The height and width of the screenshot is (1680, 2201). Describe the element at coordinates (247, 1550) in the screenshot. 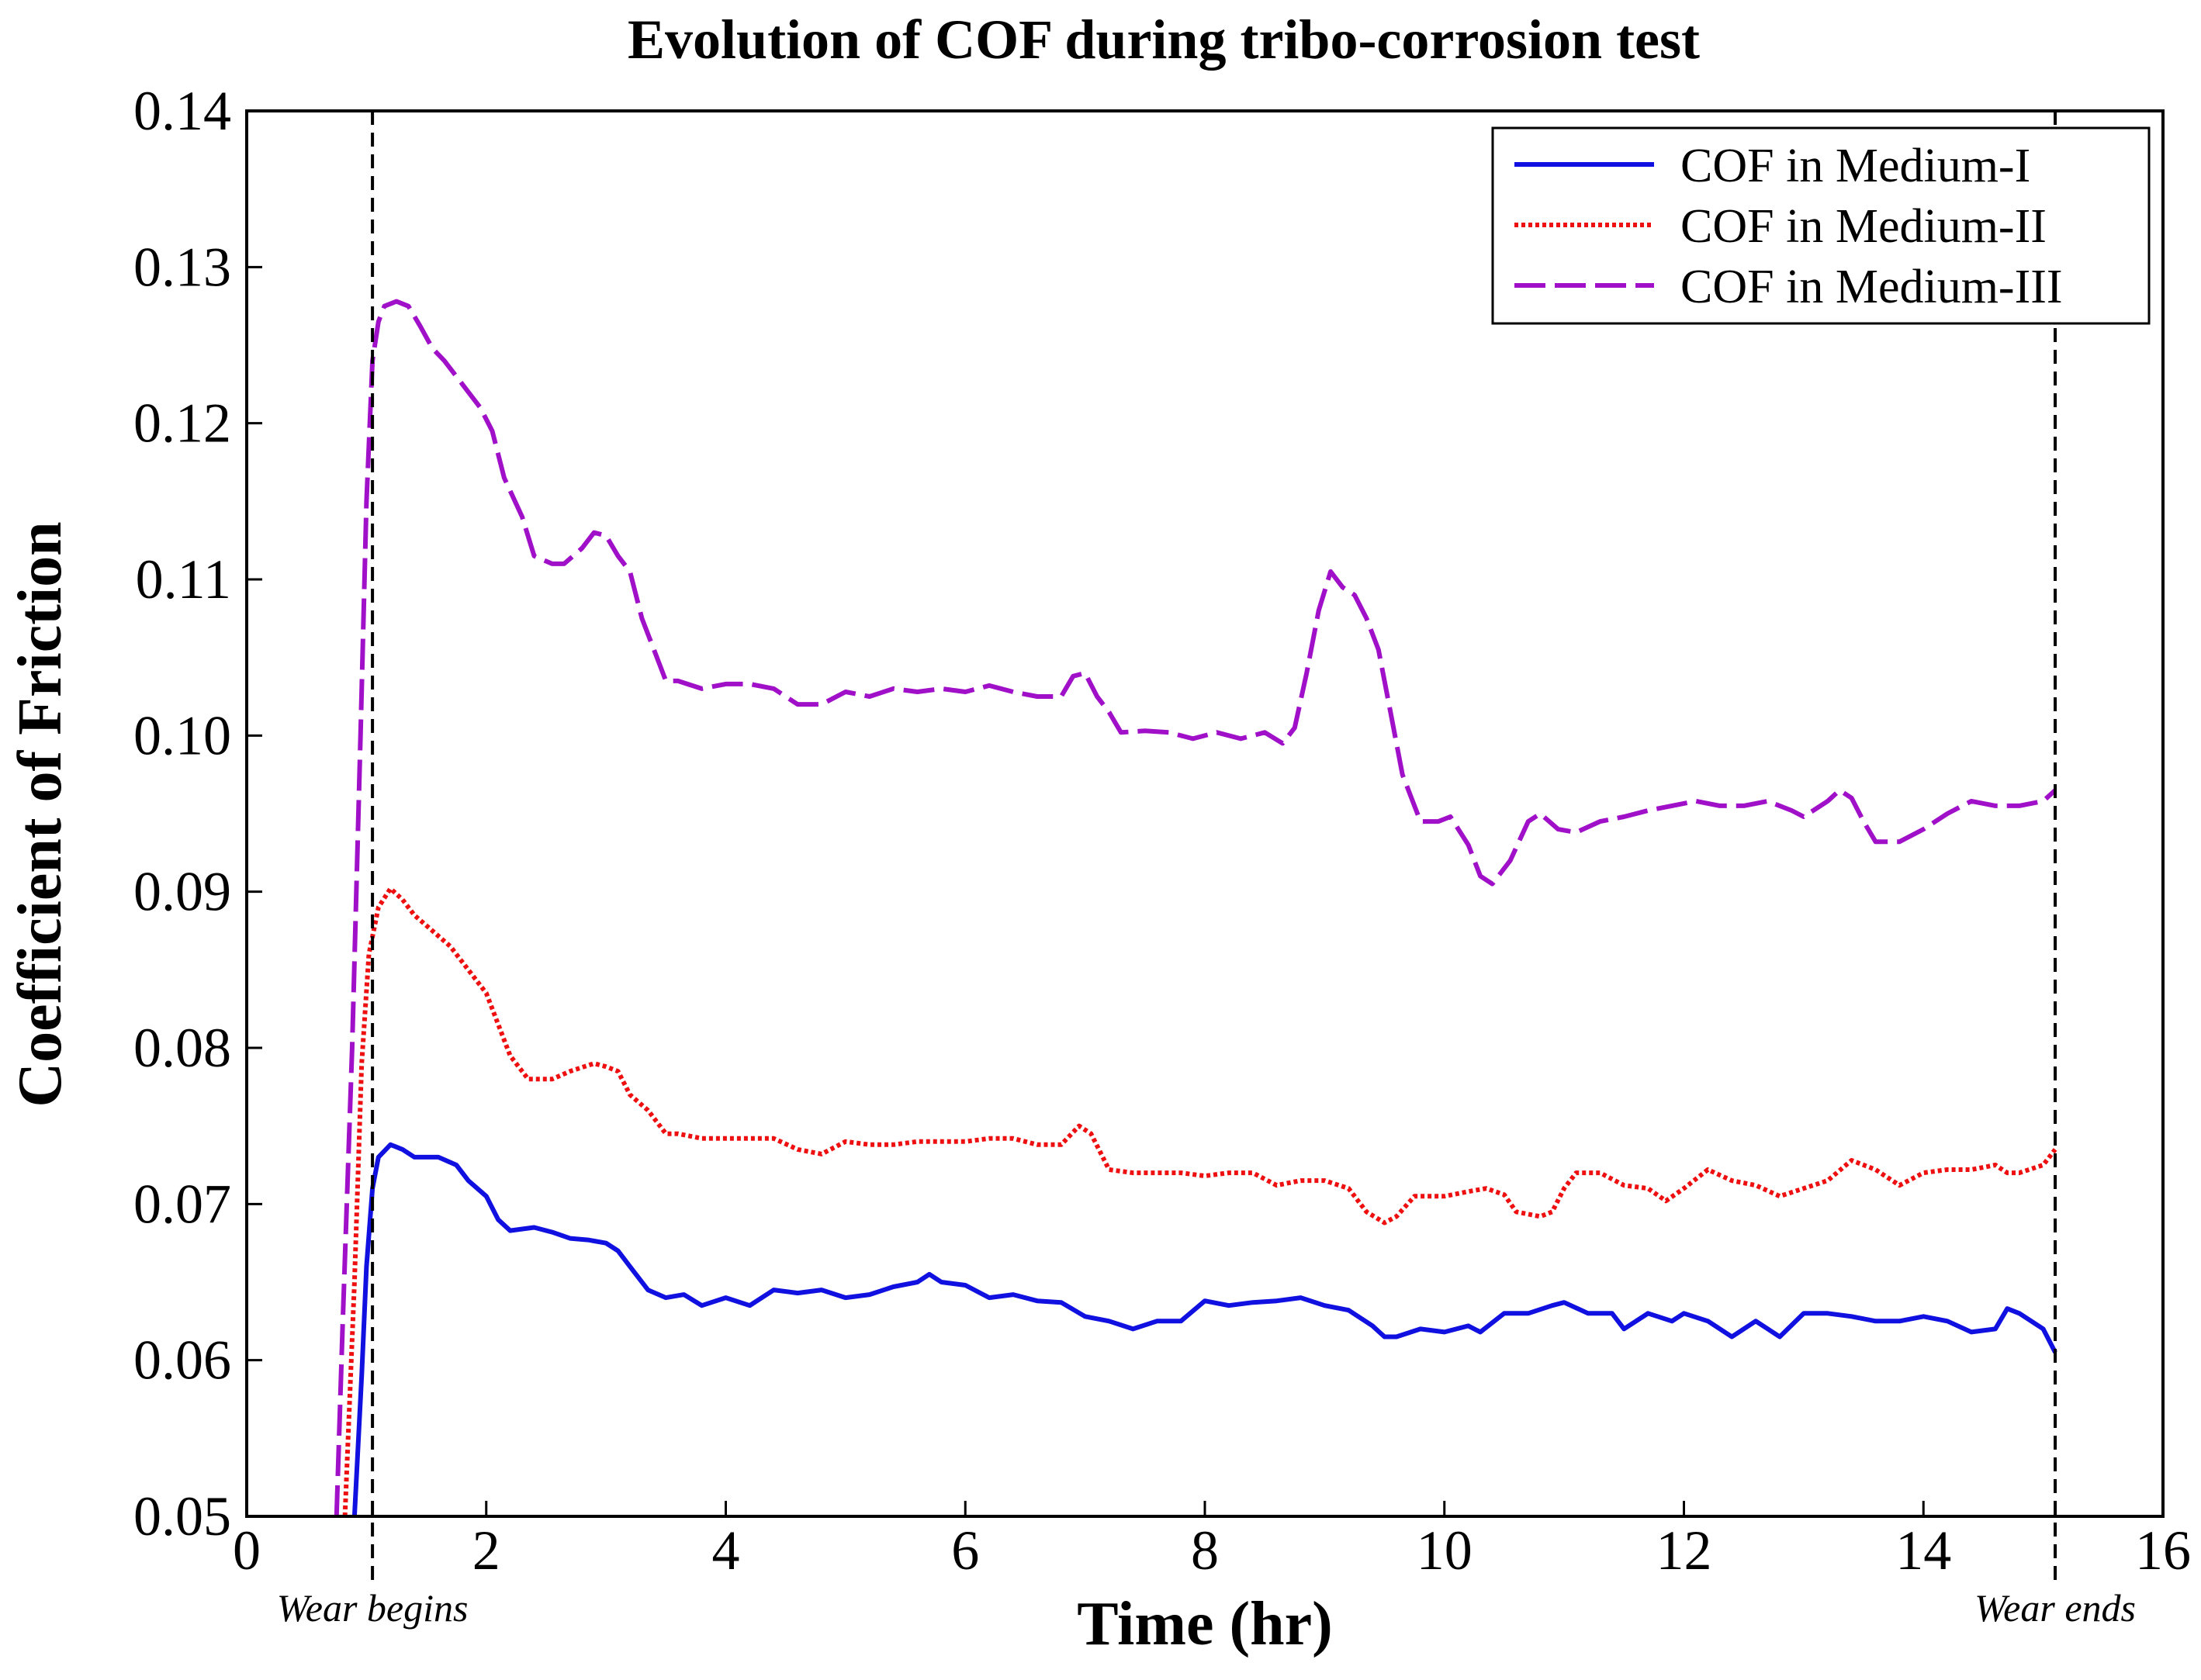

I see `x-tick-label: 0` at that location.